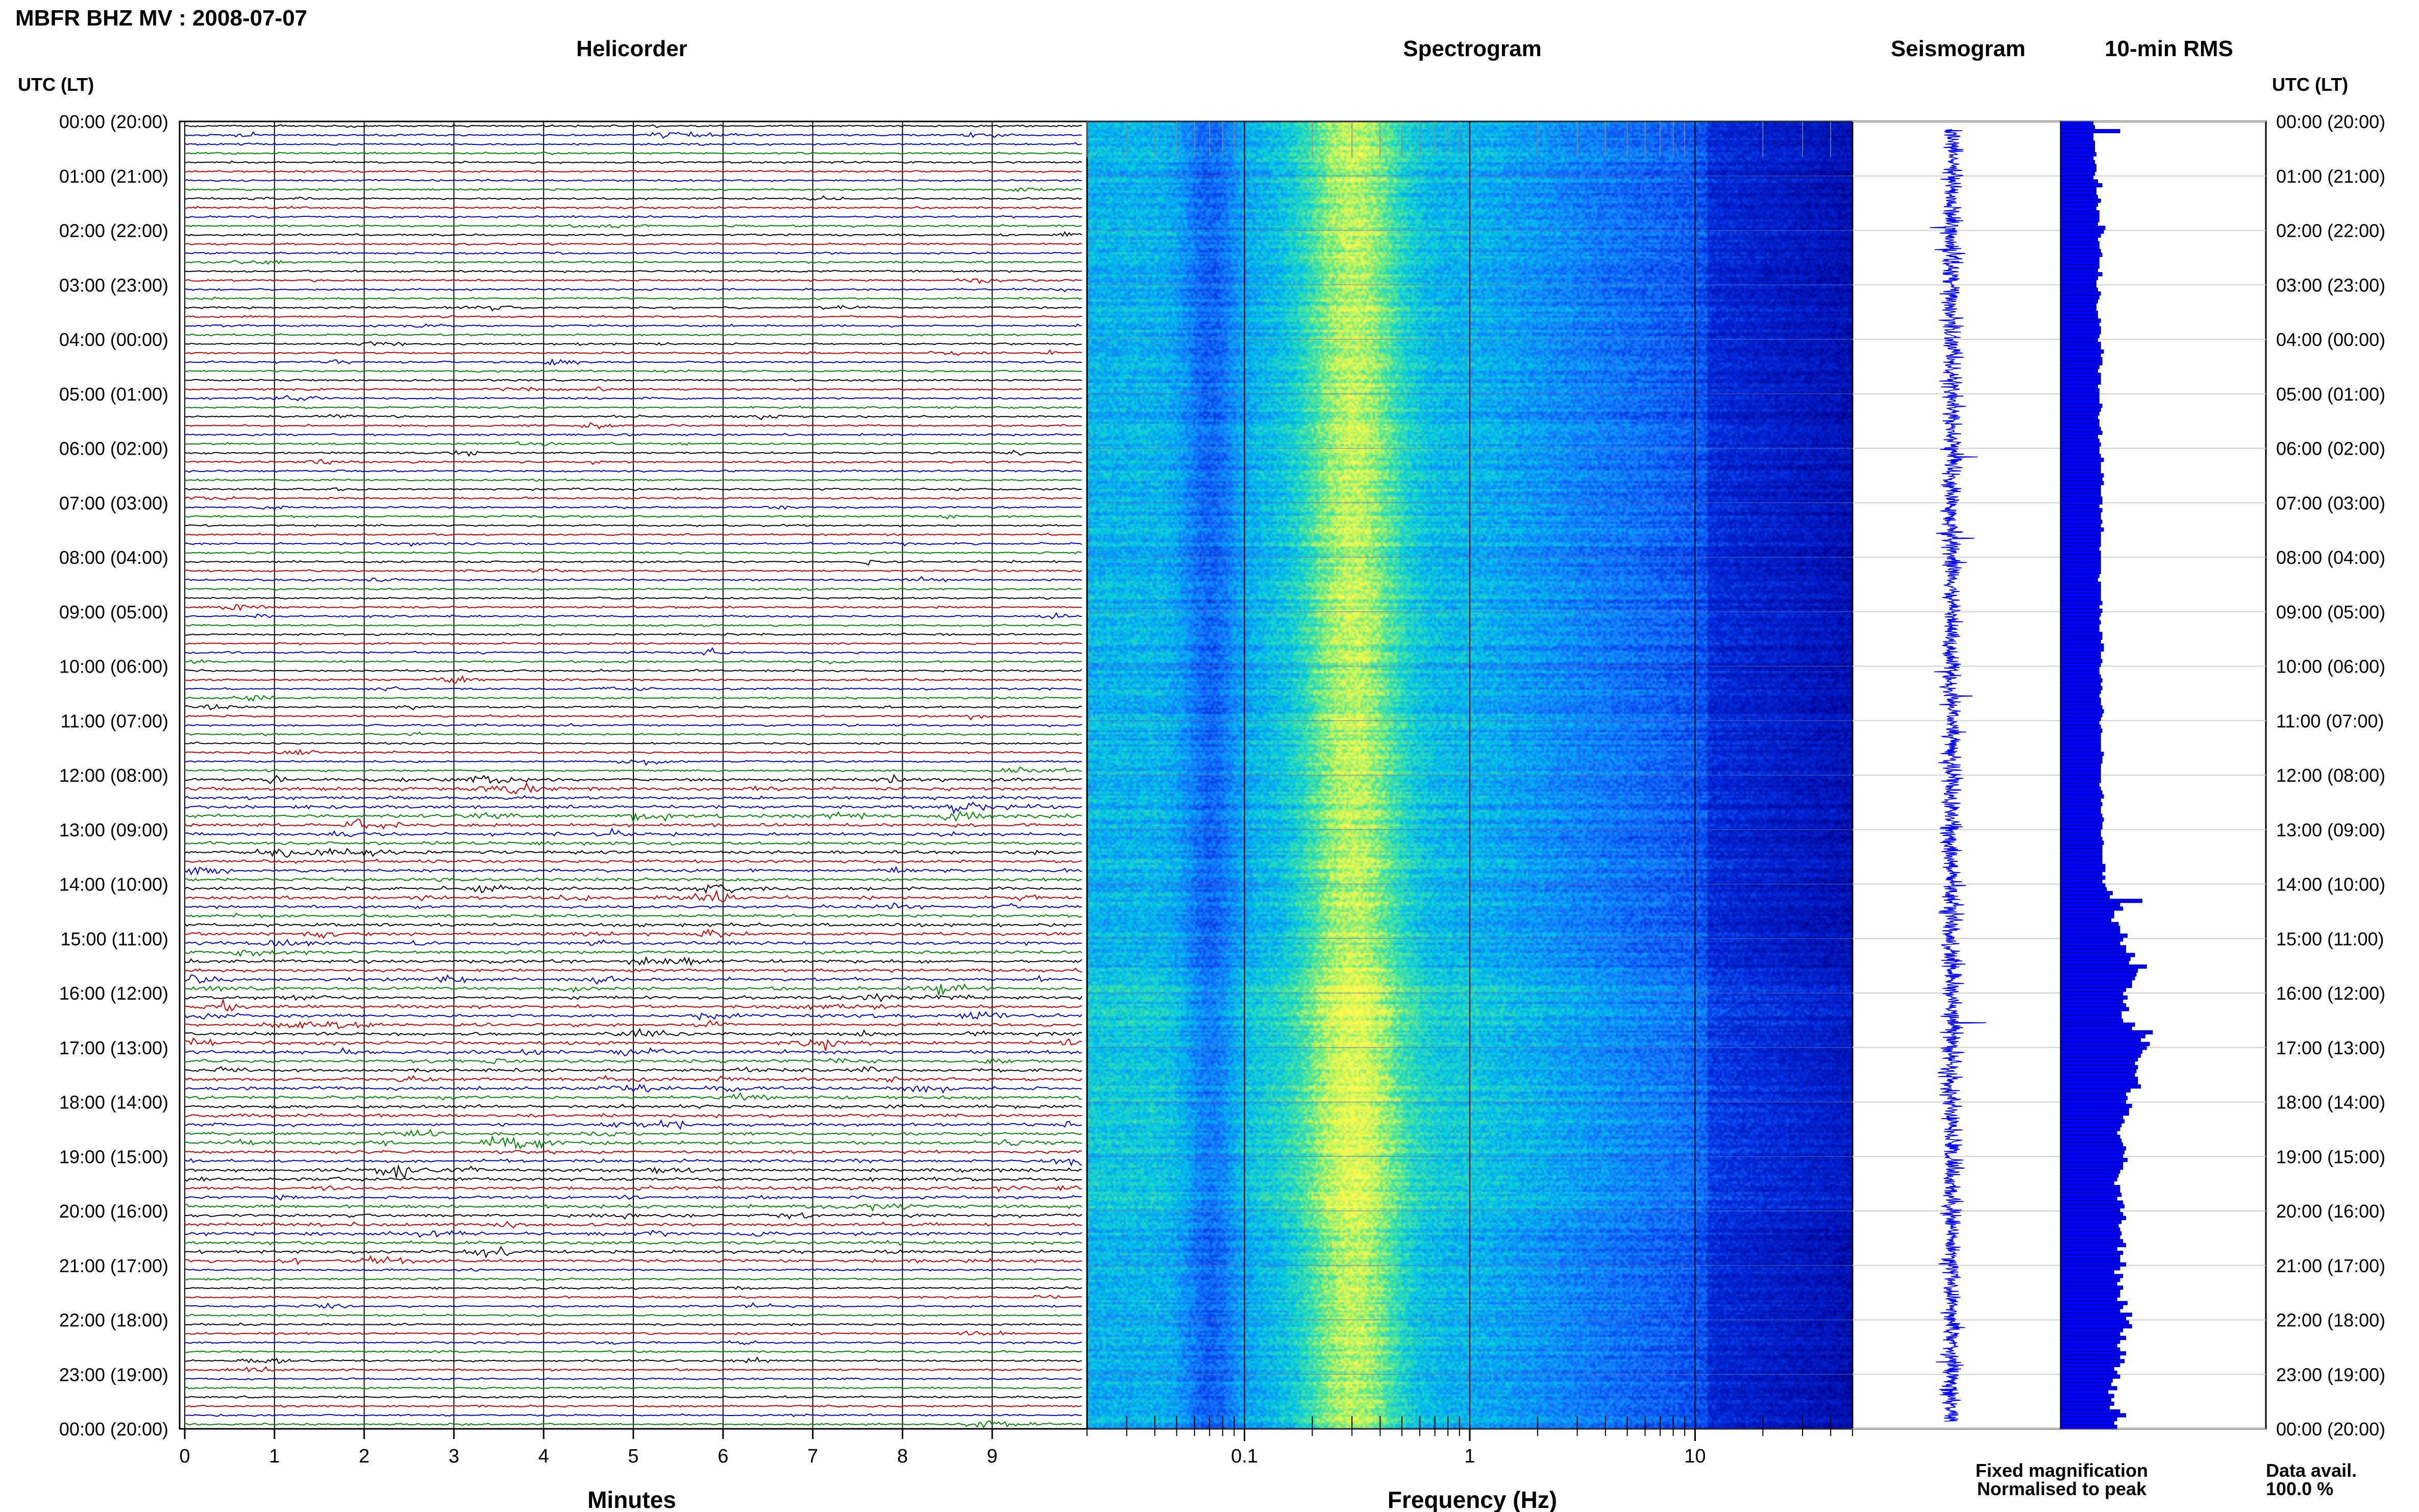  What do you see at coordinates (113, 1211) in the screenshot?
I see `time-tick-left: 20:00 (16:00)` at bounding box center [113, 1211].